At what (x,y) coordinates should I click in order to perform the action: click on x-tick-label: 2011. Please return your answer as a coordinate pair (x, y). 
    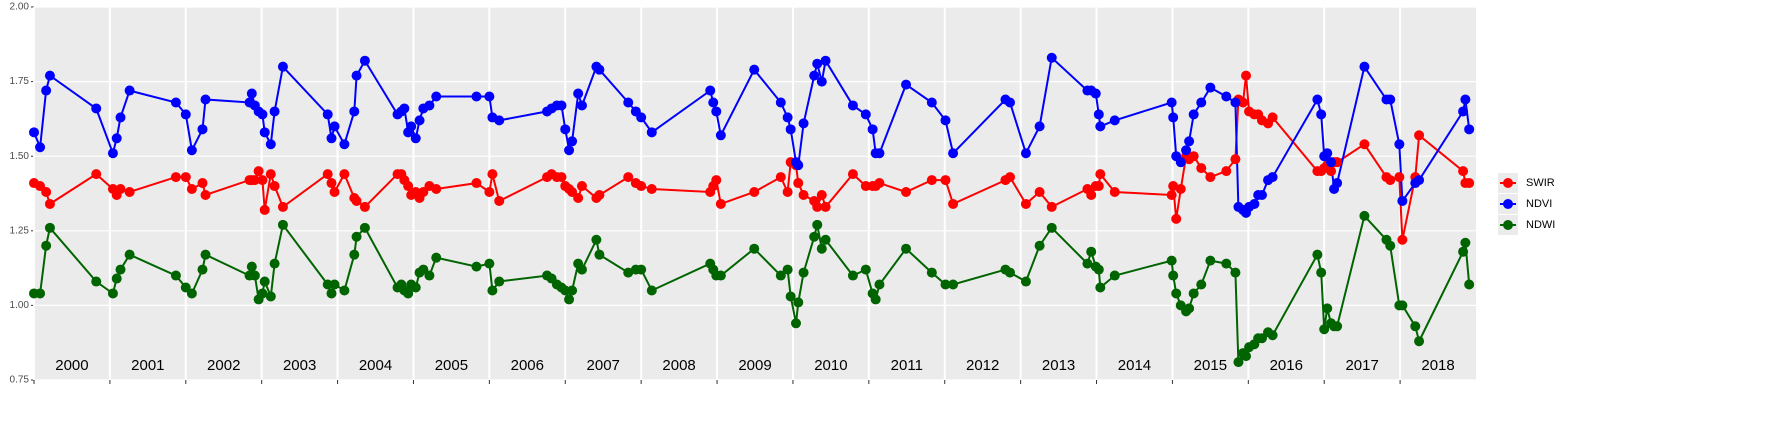
    Looking at the image, I should click on (907, 365).